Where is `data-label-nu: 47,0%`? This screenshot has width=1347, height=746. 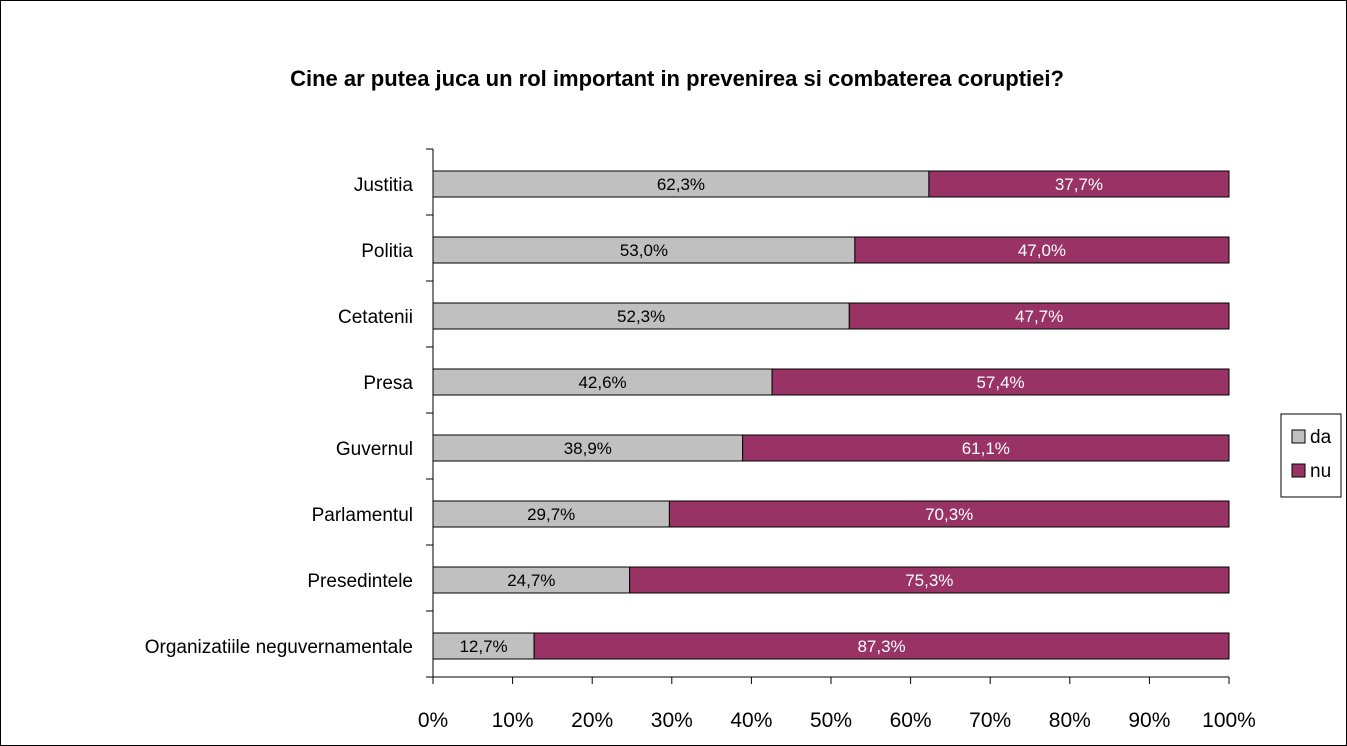
data-label-nu: 47,0% is located at coordinates (1042, 250).